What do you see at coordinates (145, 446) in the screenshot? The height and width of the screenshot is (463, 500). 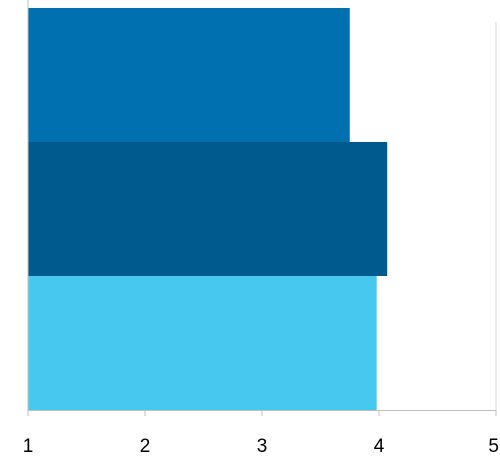 I see `x-tick-label-2: 2` at bounding box center [145, 446].